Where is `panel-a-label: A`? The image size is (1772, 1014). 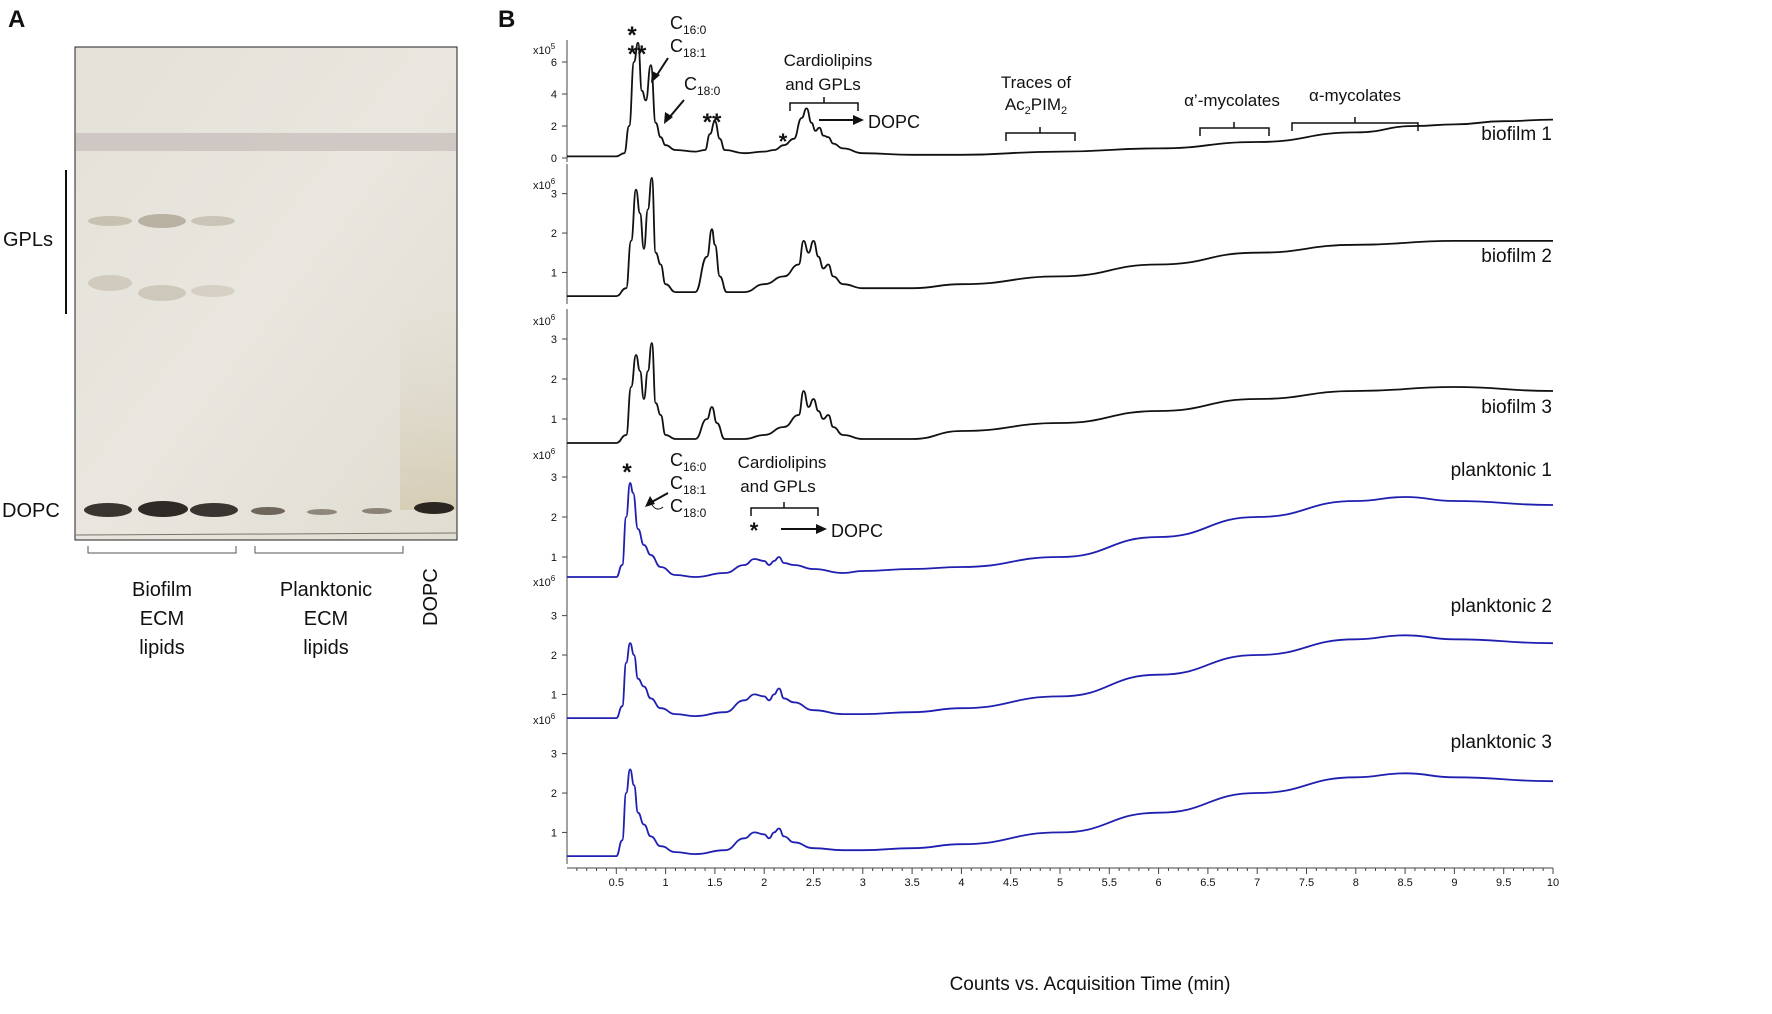
panel-a-label: A is located at coordinates (17, 19).